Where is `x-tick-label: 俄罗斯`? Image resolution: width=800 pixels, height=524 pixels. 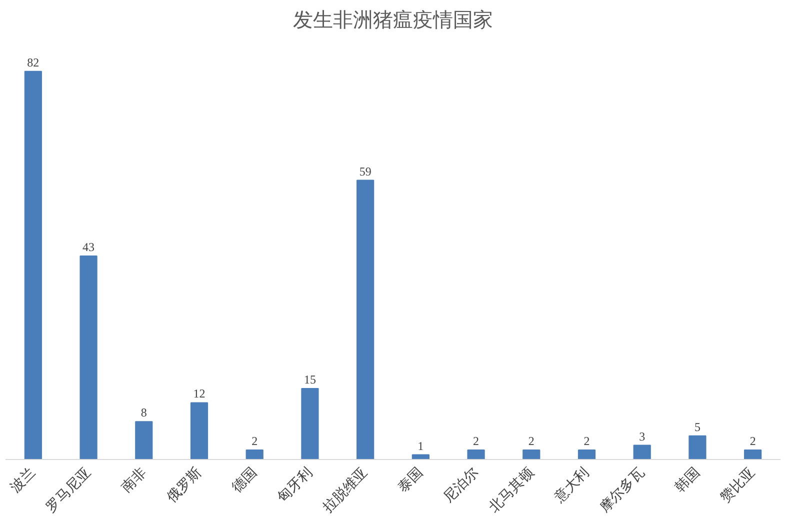 x-tick-label: 俄罗斯 is located at coordinates (184, 485).